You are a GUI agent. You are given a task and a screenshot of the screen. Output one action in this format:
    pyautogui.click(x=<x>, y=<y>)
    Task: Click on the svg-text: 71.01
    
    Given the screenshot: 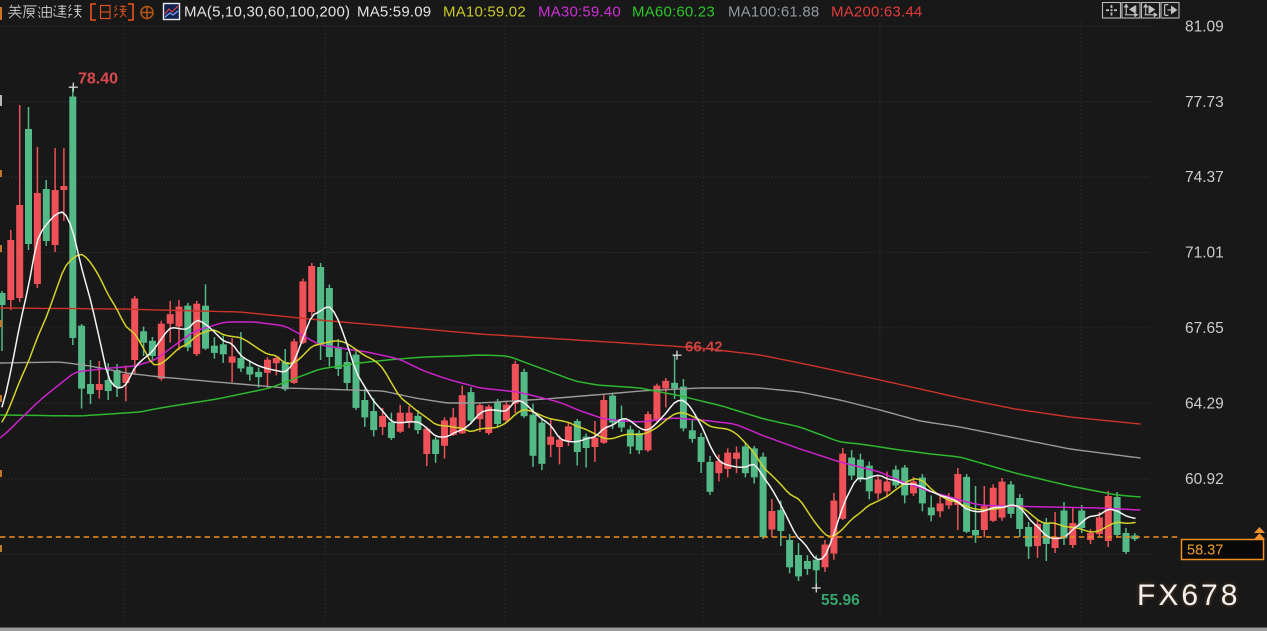 What is the action you would take?
    pyautogui.click(x=1204, y=253)
    